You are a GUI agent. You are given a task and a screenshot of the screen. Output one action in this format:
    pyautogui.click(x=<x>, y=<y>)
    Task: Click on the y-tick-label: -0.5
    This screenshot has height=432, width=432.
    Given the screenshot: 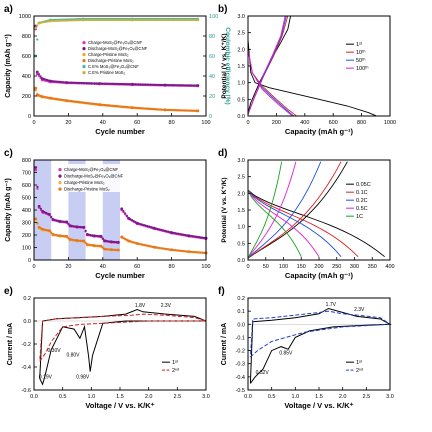 What is the action you would take?
    pyautogui.click(x=240, y=391)
    